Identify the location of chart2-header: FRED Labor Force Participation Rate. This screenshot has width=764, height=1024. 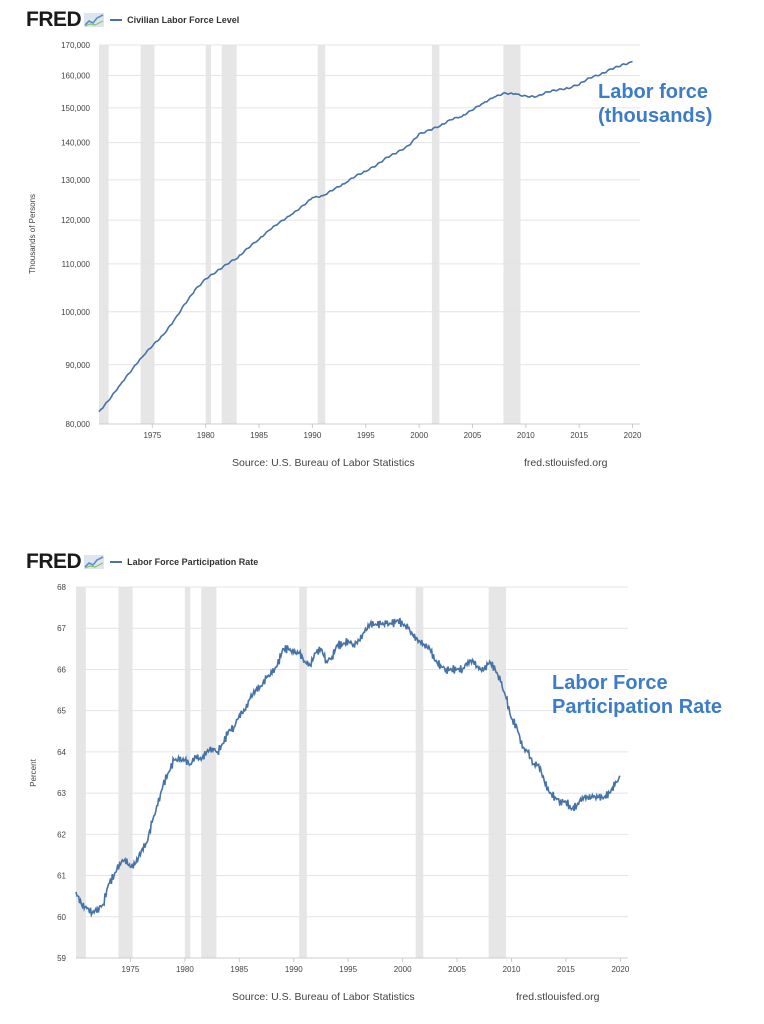
(142, 562).